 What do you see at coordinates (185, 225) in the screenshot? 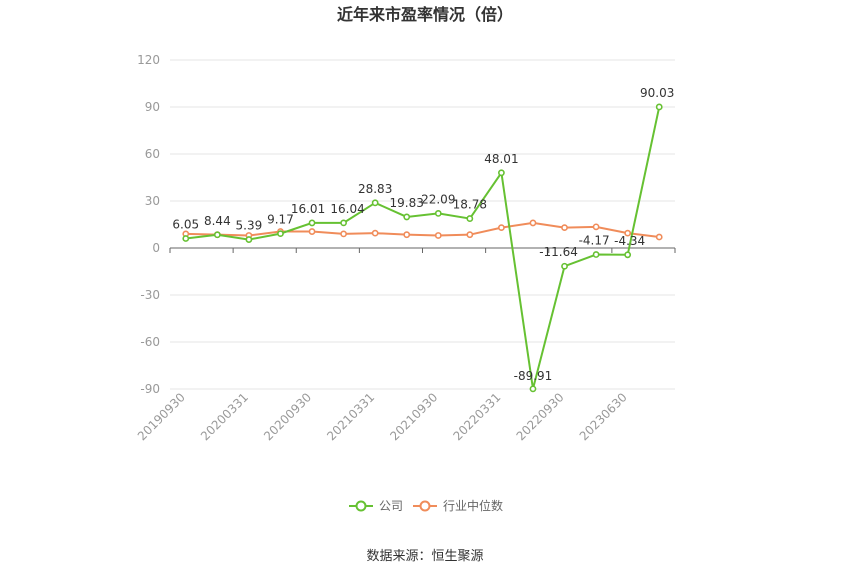
I see `data-label: 6.05` at bounding box center [185, 225].